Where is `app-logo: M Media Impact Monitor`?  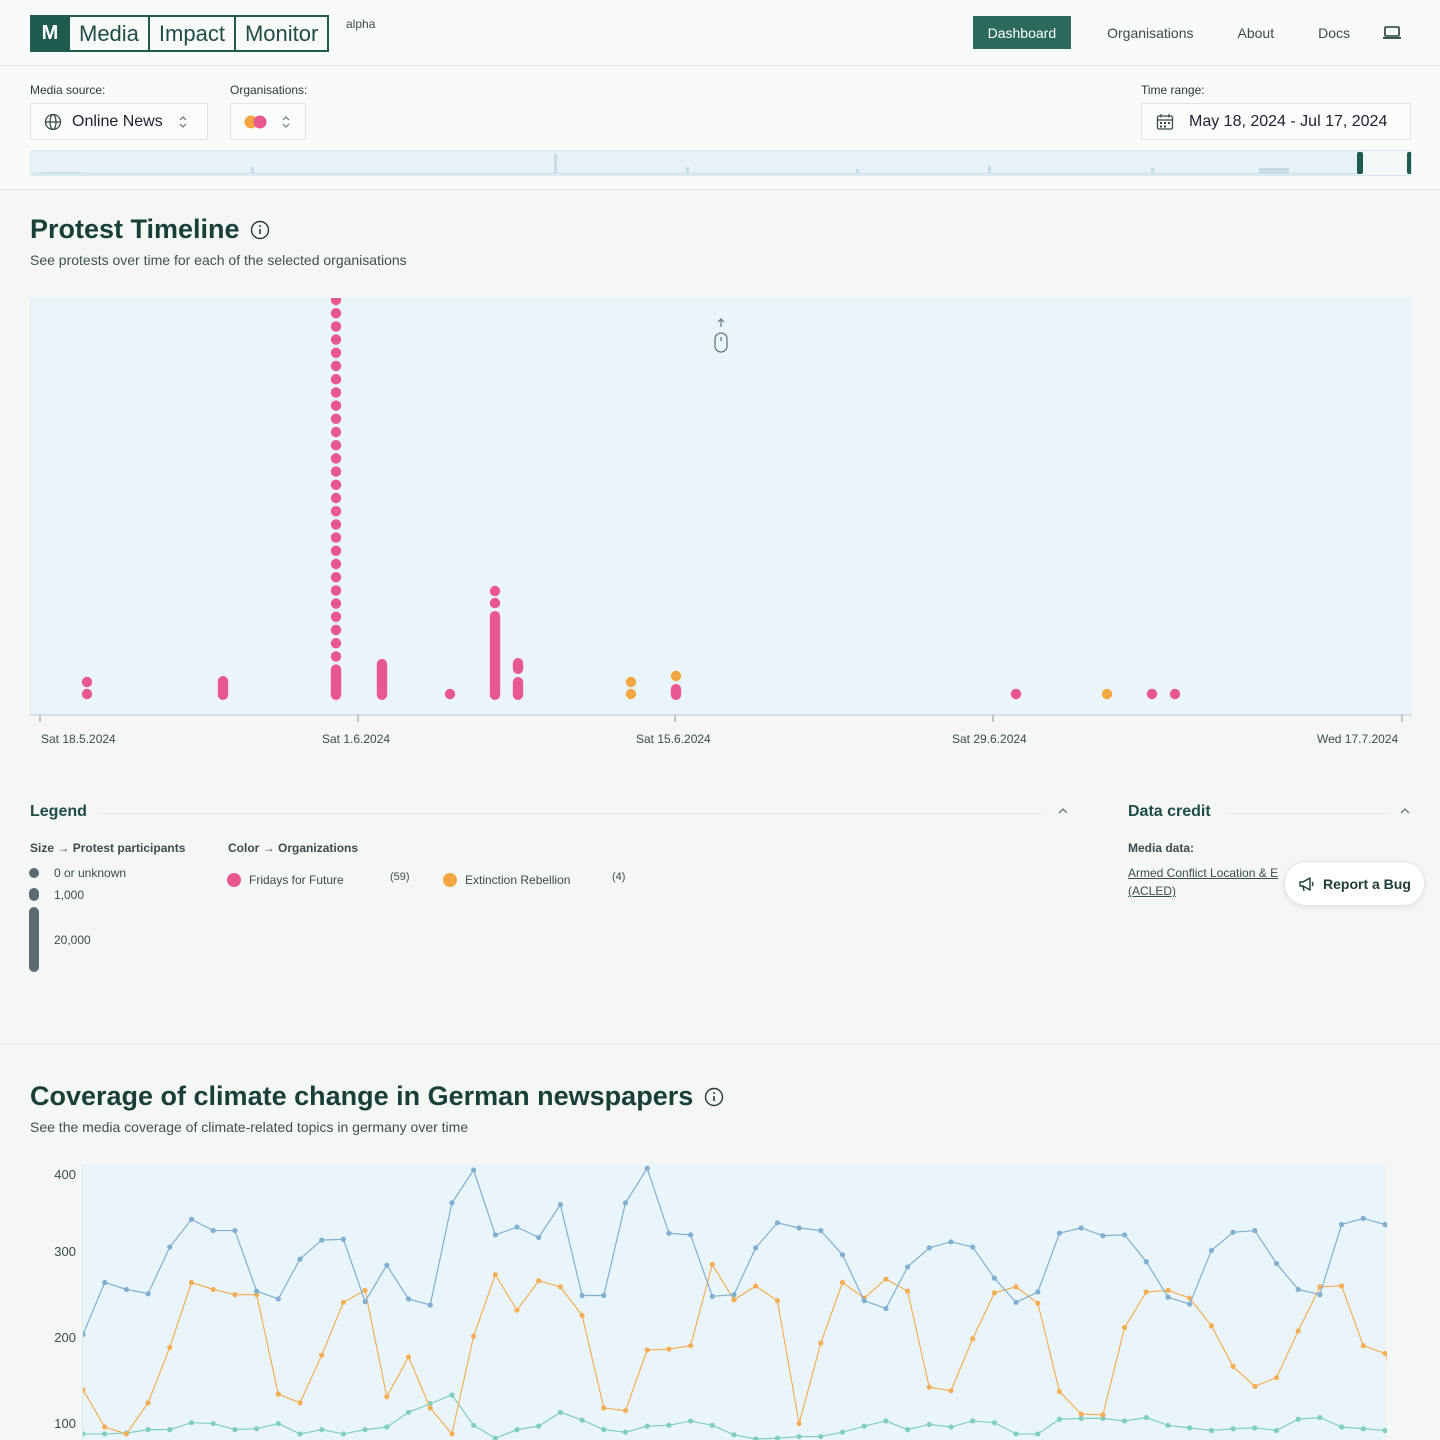
app-logo: M Media Impact Monitor is located at coordinates (180, 33).